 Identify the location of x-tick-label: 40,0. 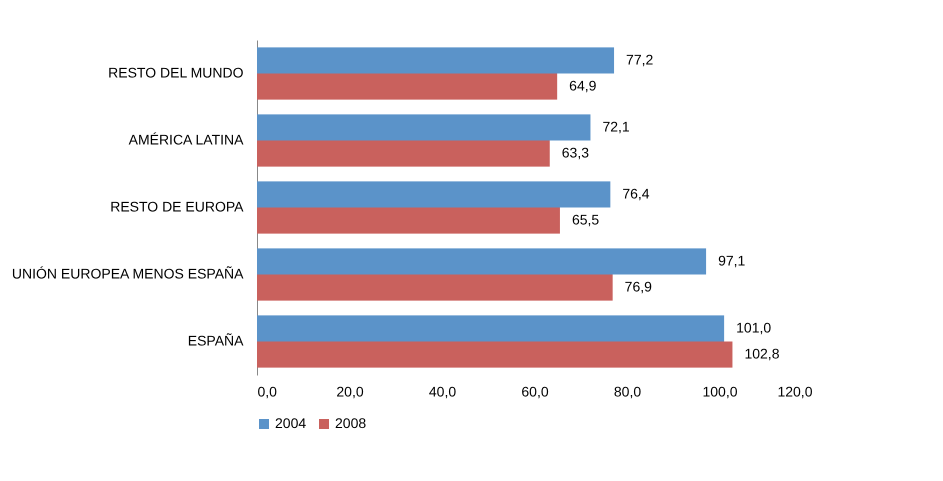
(442, 392).